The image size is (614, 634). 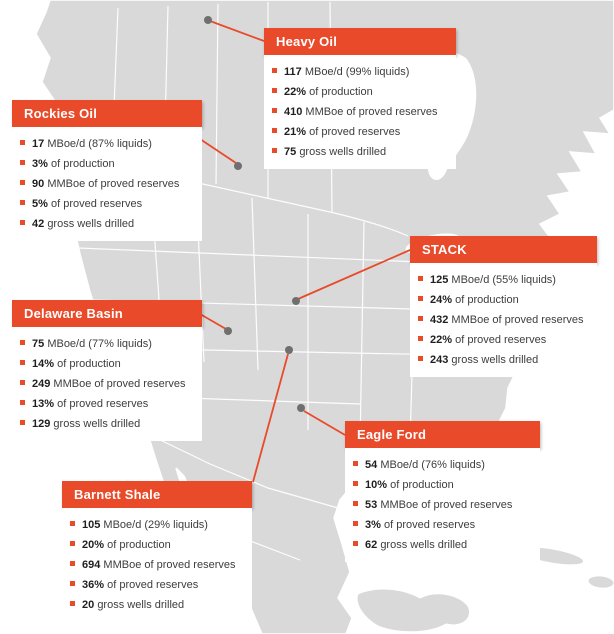 I want to click on stat-item: 432 MMBoe of proved reserves, so click(x=503, y=320).